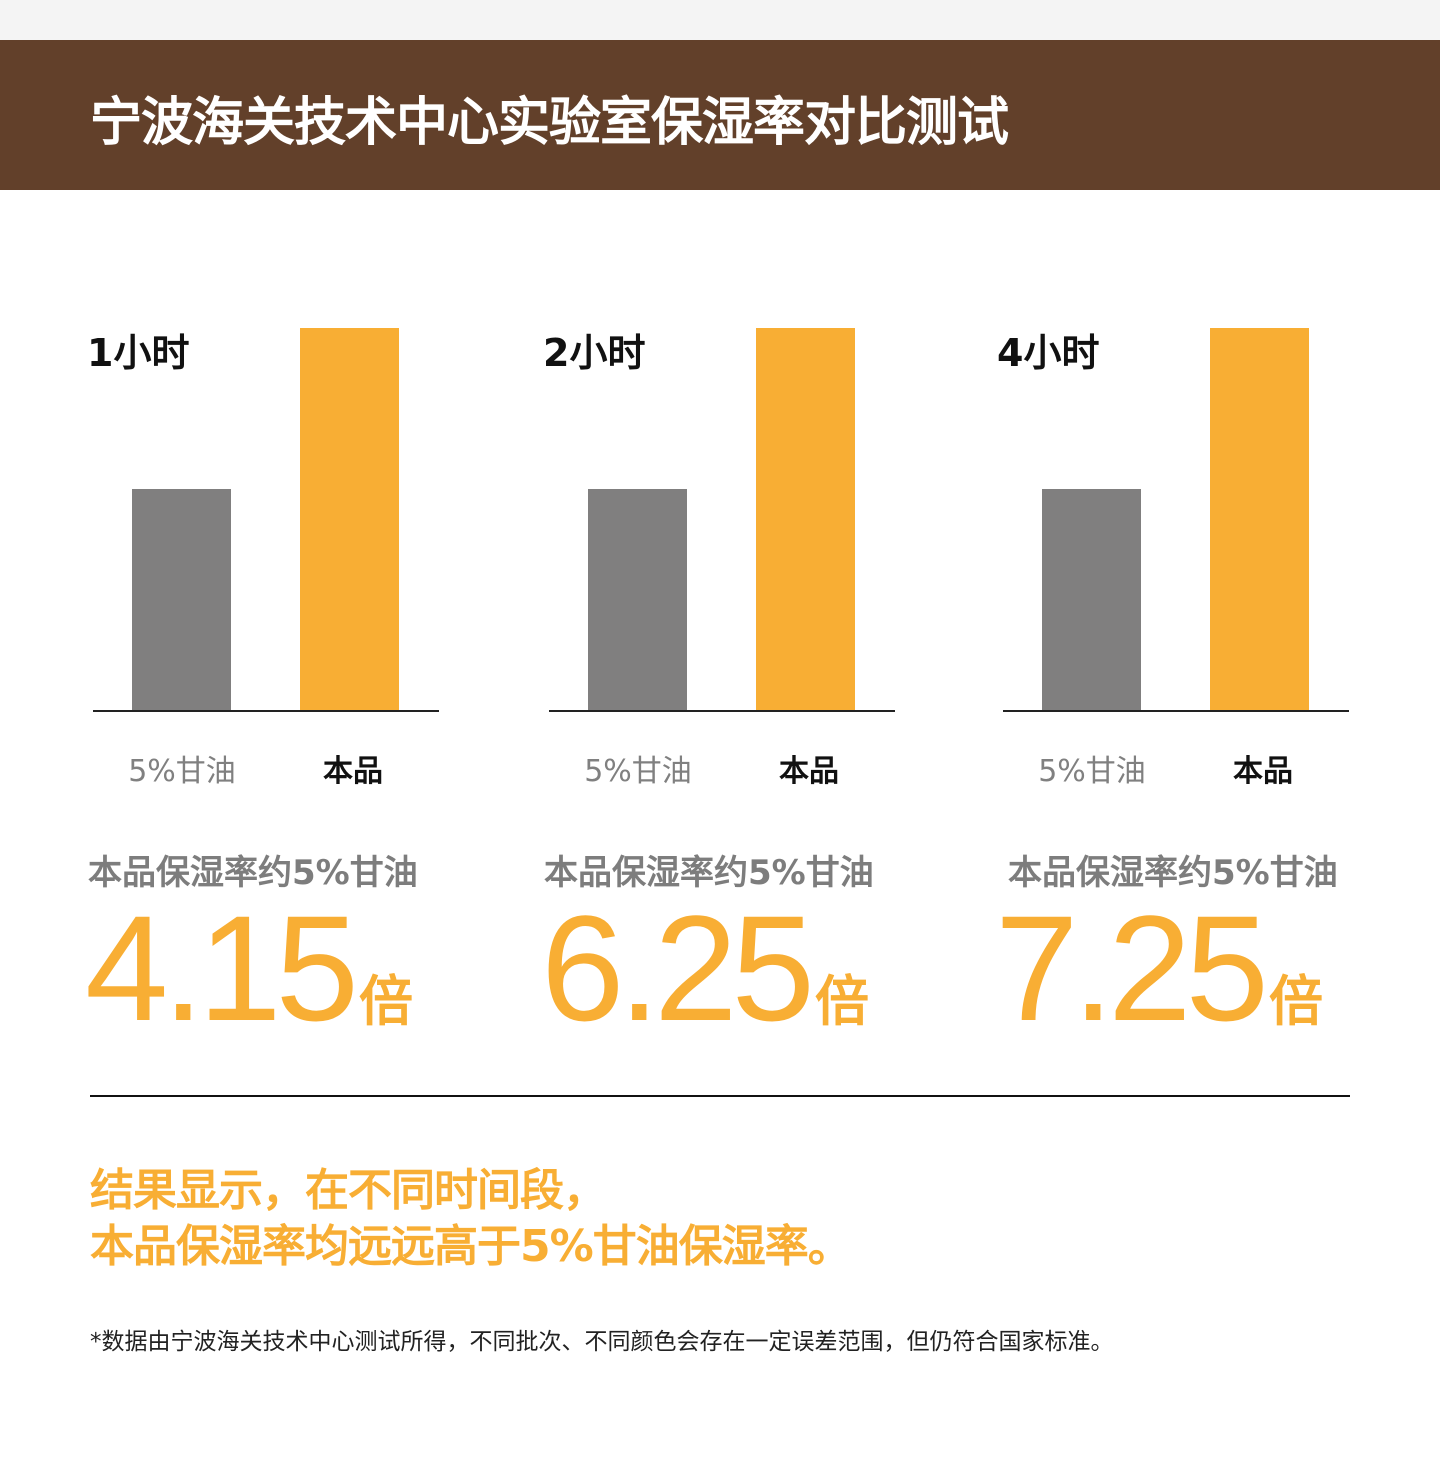  I want to click on page-title: 宁波海关技术中心实验室保湿率对比测试, so click(549, 123).